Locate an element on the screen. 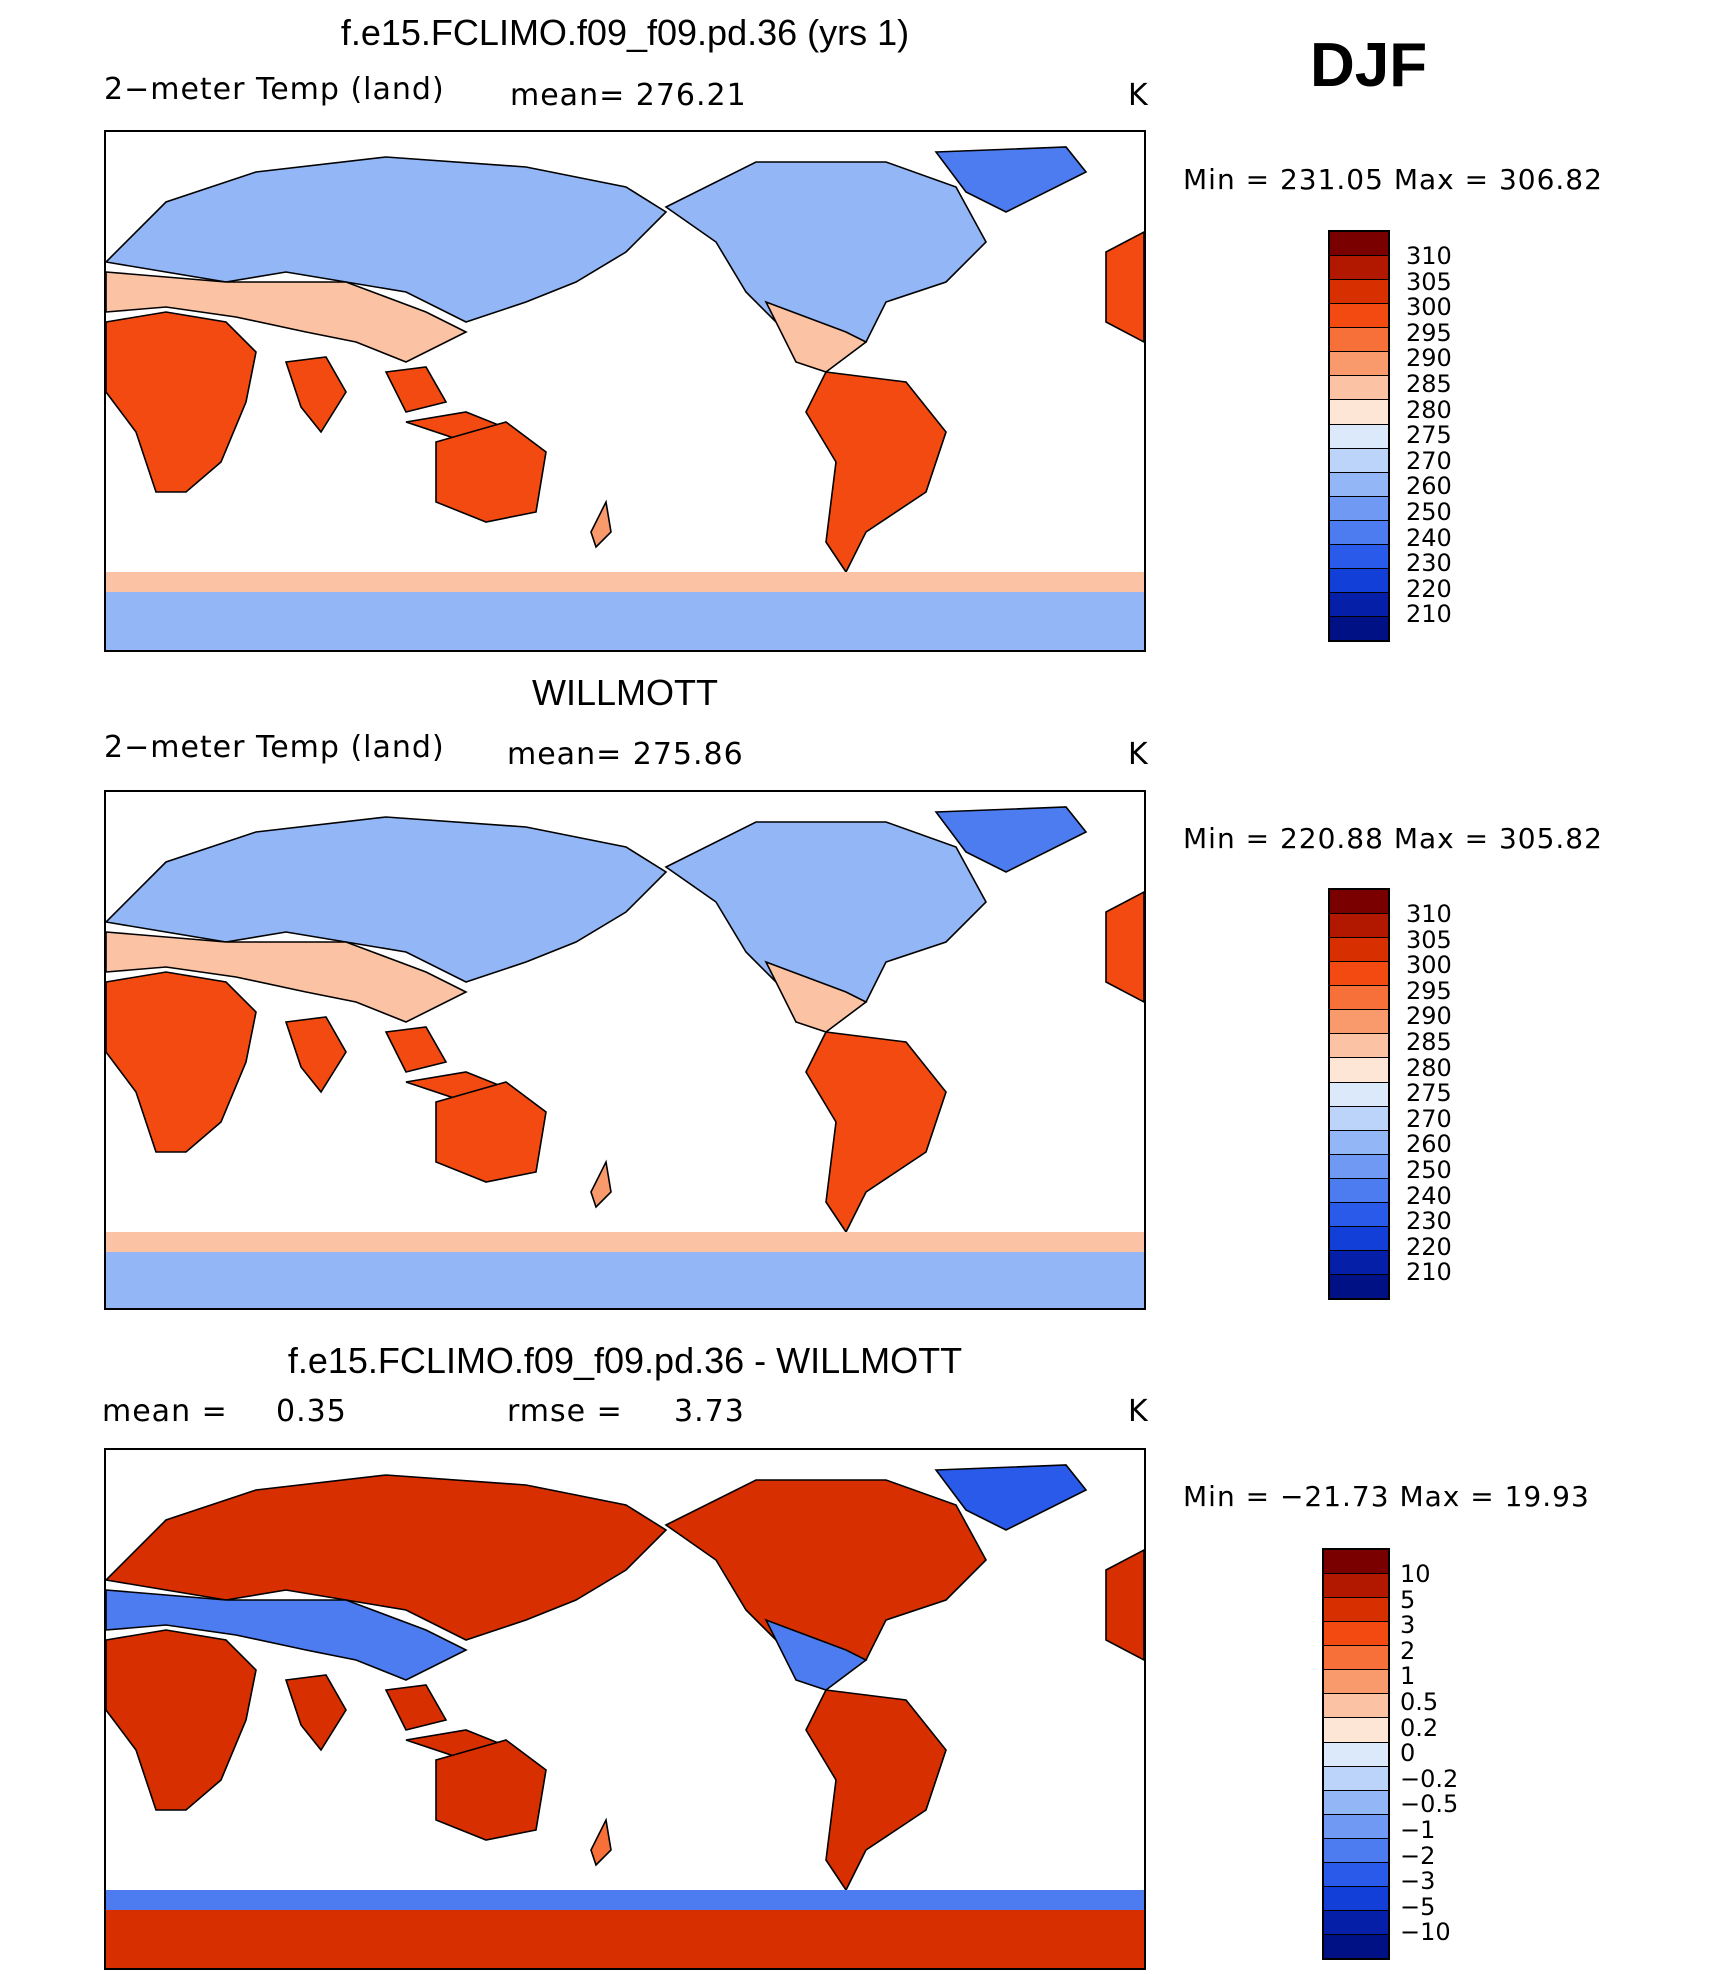  panel1-colorbar-tick: 275 is located at coordinates (1429, 435).